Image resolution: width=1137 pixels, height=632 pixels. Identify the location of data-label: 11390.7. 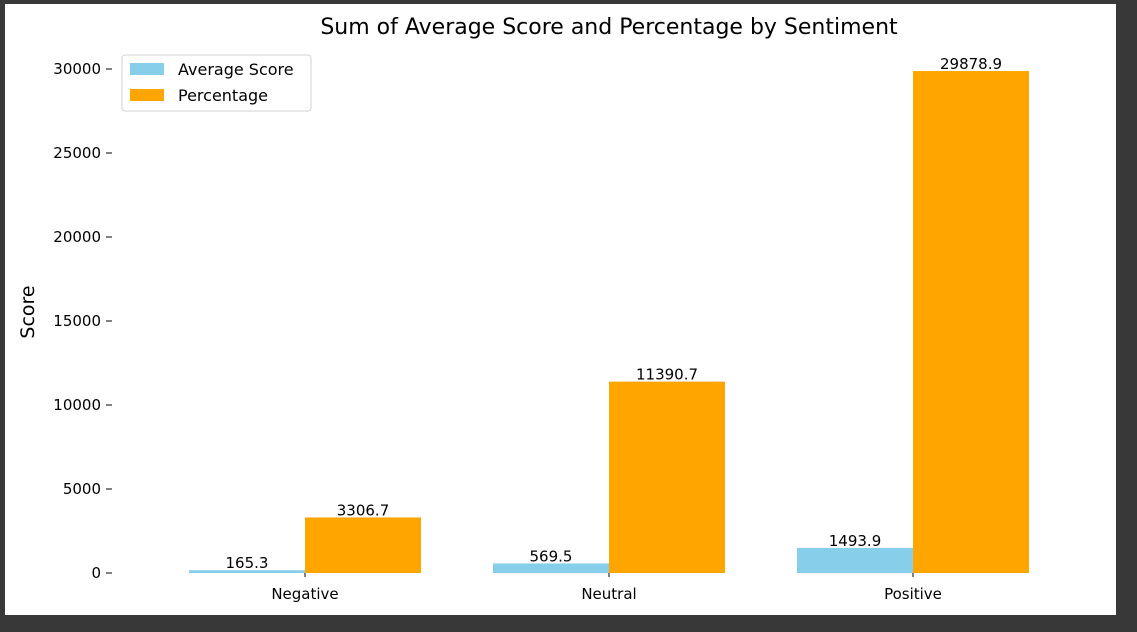
(667, 375).